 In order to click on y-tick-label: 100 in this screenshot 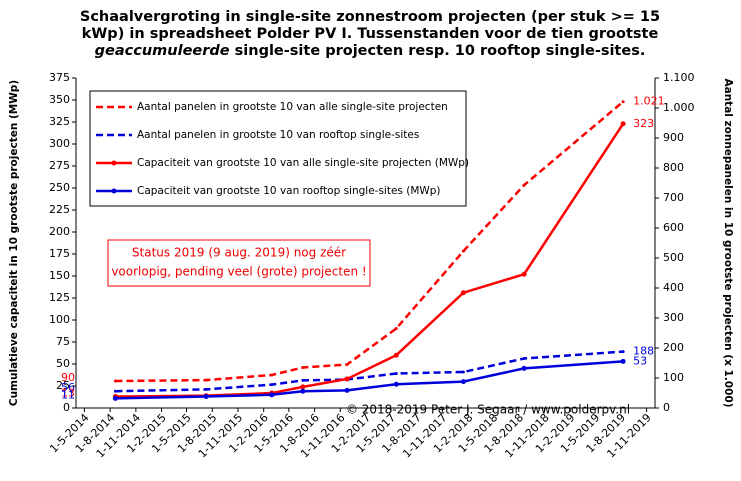, I will do `click(59, 319)`.